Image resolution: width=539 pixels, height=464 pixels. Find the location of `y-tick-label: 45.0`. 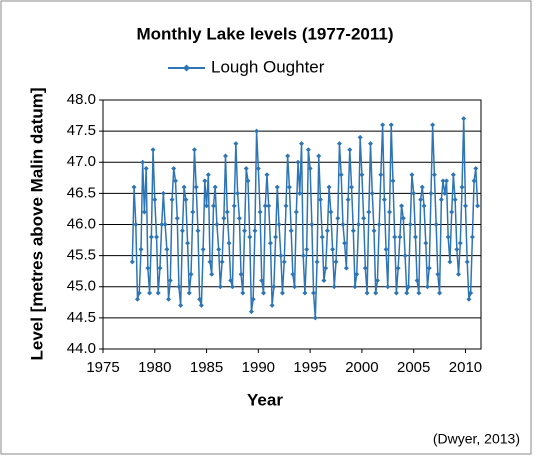

y-tick-label: 45.0 is located at coordinates (81, 286).